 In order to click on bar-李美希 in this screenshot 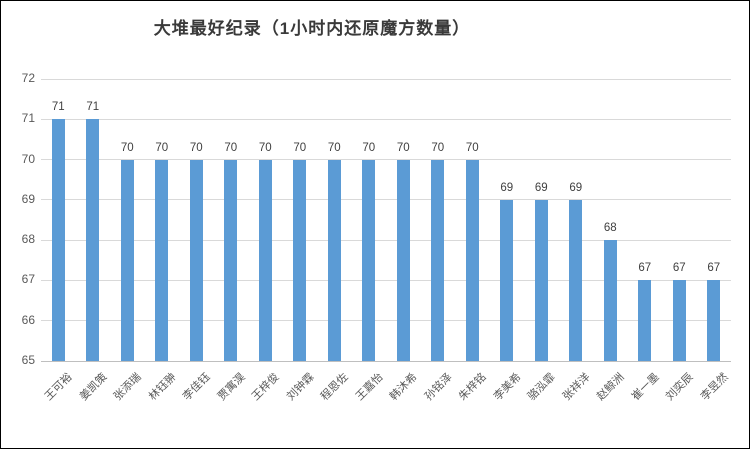, I will do `click(507, 280)`.